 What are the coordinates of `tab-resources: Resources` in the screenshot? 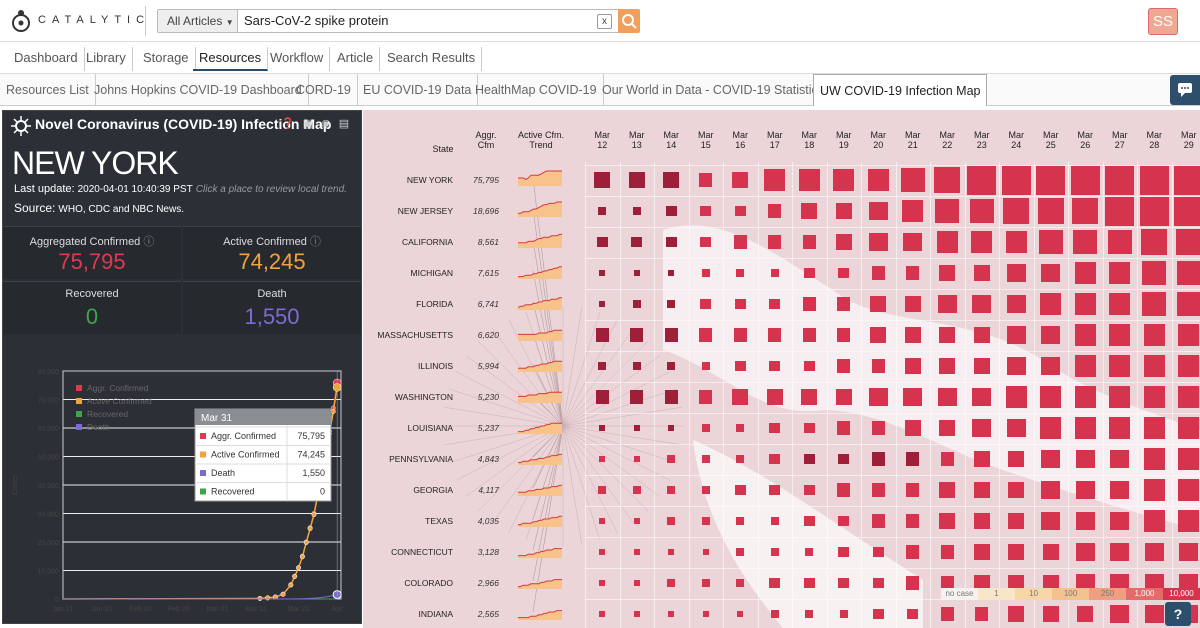 It's located at (231, 59).